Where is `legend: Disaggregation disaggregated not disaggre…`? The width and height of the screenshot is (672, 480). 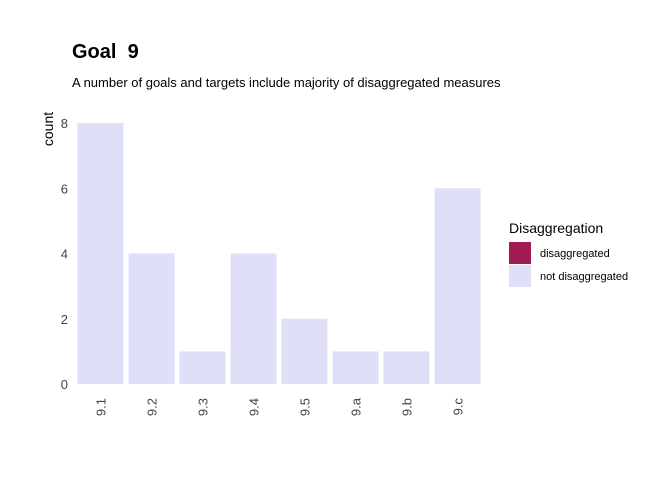
legend: Disaggregation disaggregated not disaggre… is located at coordinates (568, 253).